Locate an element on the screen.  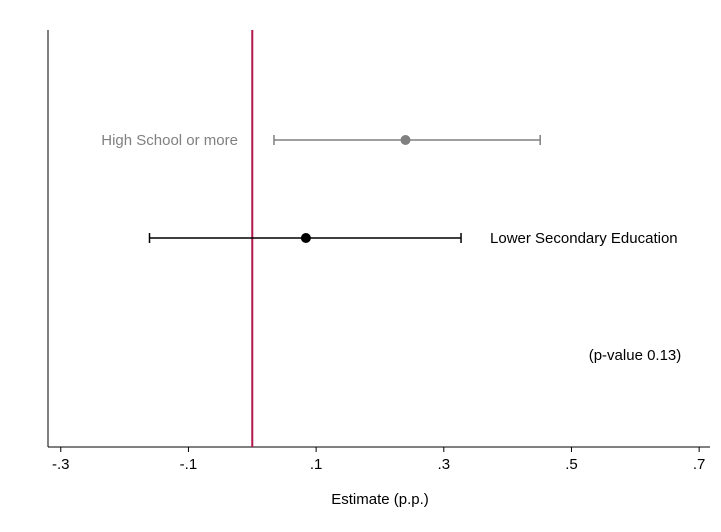
series-label: Lower Secondary Education is located at coordinates (584, 238).